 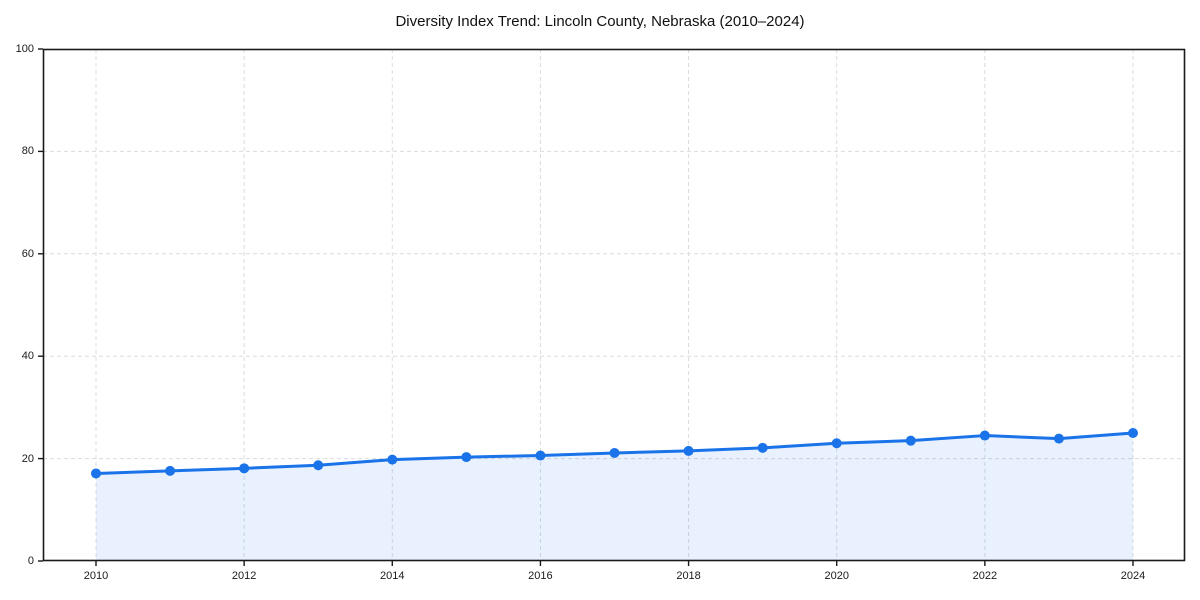 What do you see at coordinates (1133, 576) in the screenshot?
I see `x-tick-label: 2024` at bounding box center [1133, 576].